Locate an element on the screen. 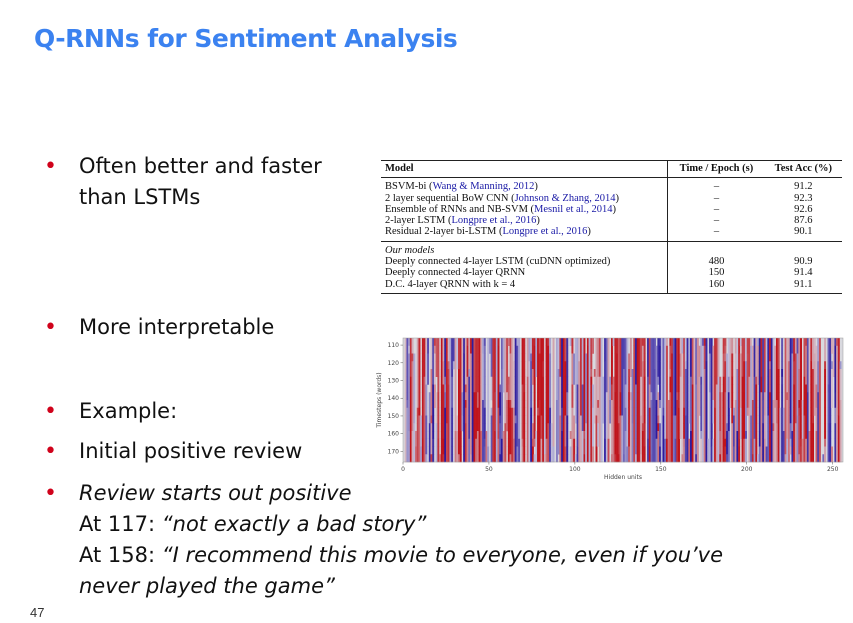 The width and height of the screenshot is (853, 623). citation-link: Mesnil et al., 2014 is located at coordinates (573, 209).